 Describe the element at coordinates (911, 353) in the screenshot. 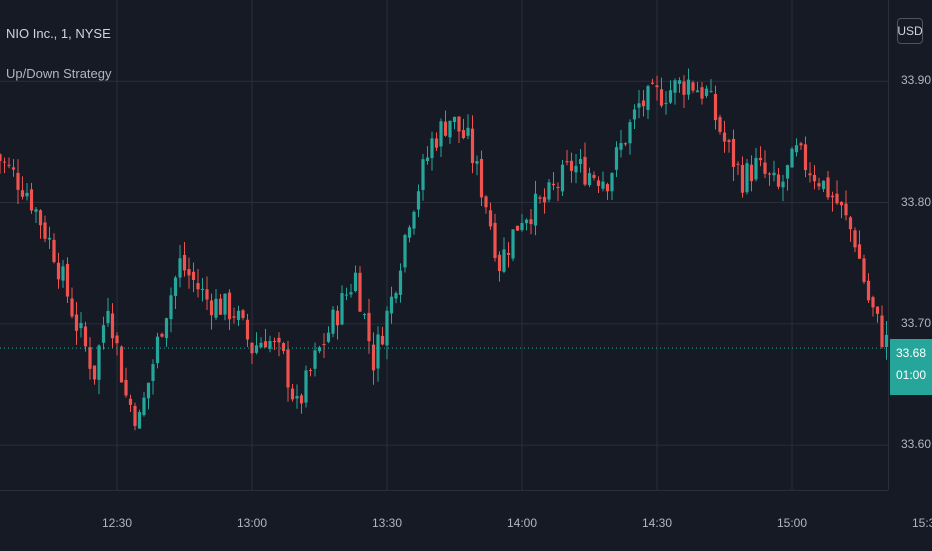

I see `last-price-value: 33.68` at that location.